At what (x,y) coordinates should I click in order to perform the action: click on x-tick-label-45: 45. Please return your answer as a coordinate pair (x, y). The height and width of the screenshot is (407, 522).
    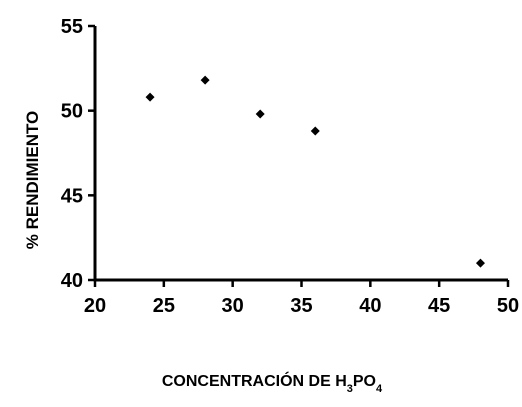
    Looking at the image, I should click on (439, 306).